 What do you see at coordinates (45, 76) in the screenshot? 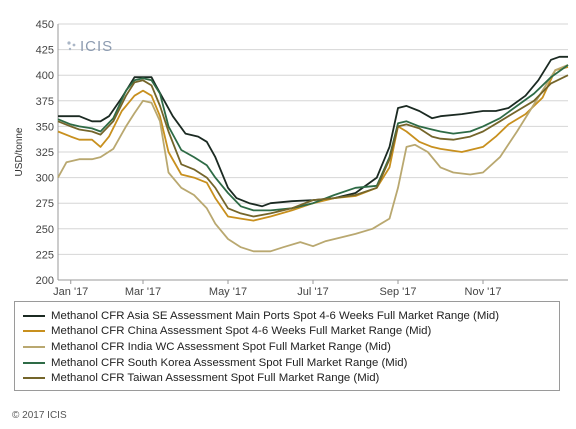
I see `y-tick-label: 400` at bounding box center [45, 76].